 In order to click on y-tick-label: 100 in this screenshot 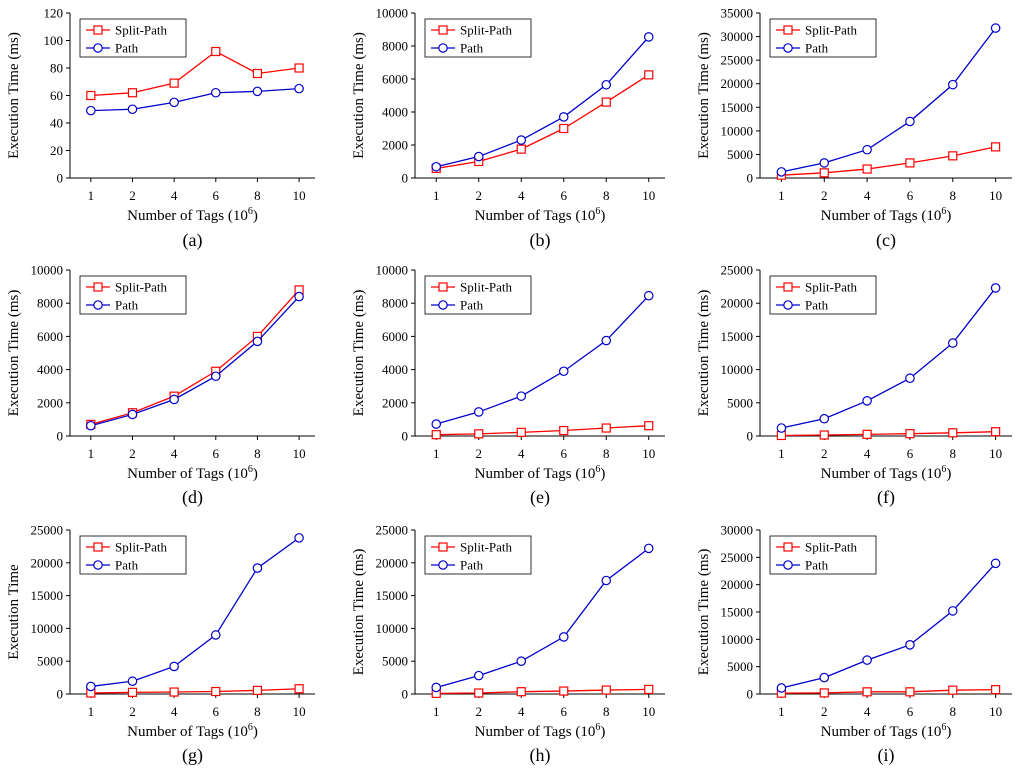, I will do `click(54, 40)`.